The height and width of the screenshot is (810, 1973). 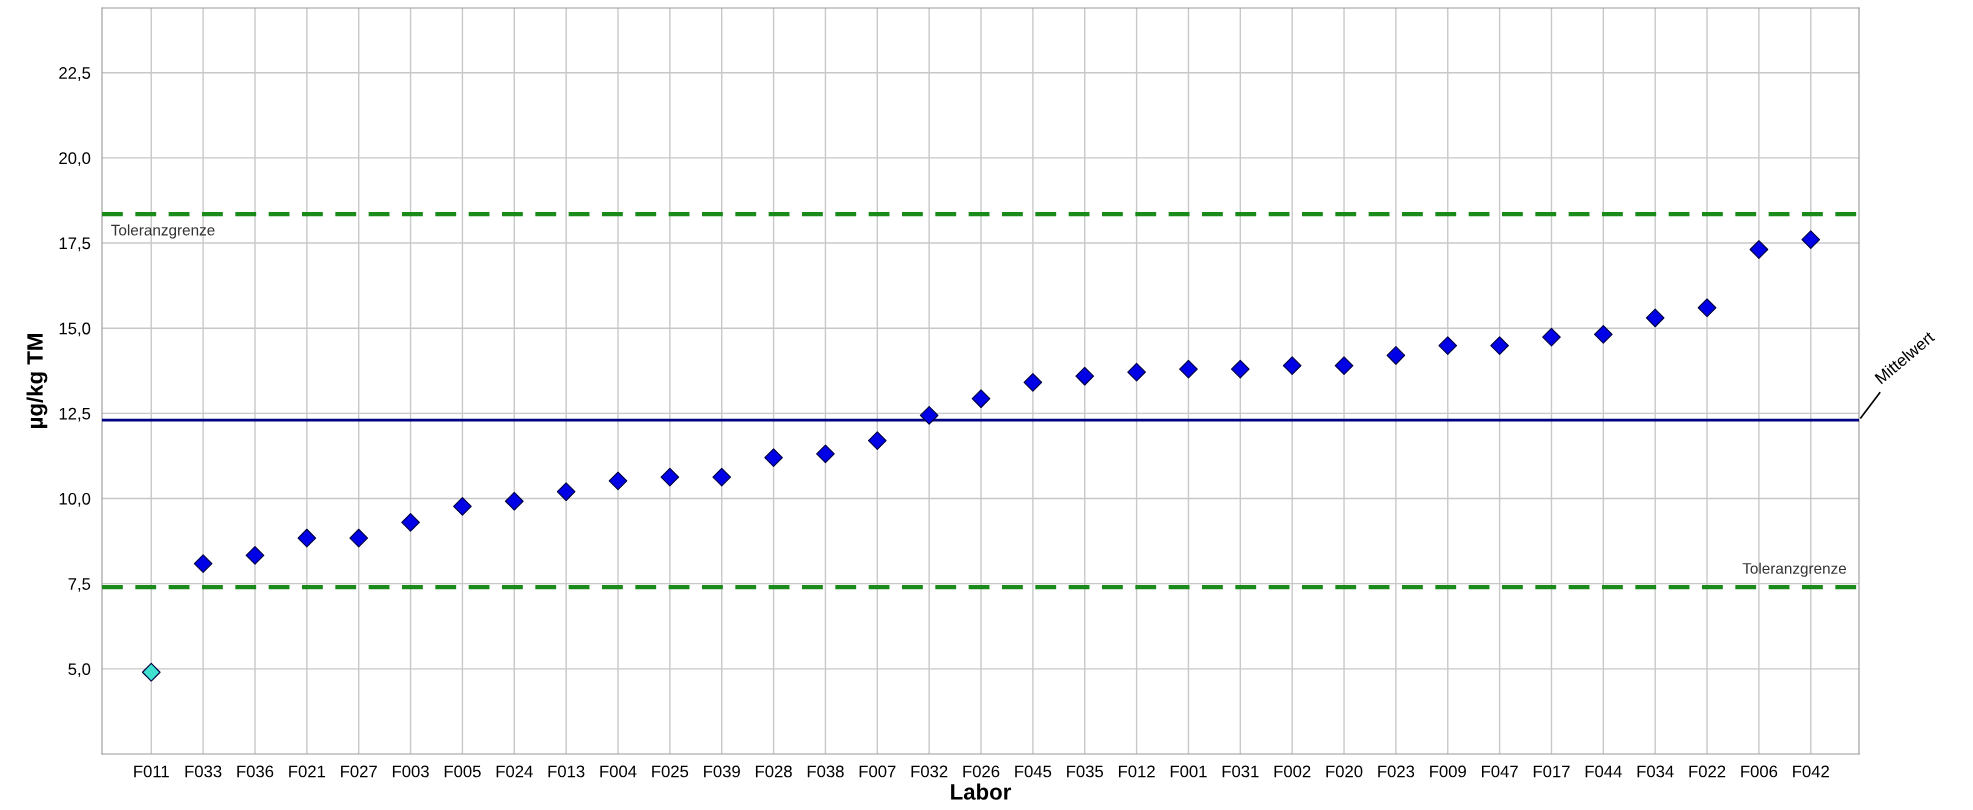 I want to click on x-tick-label: F031, so click(x=1240, y=771).